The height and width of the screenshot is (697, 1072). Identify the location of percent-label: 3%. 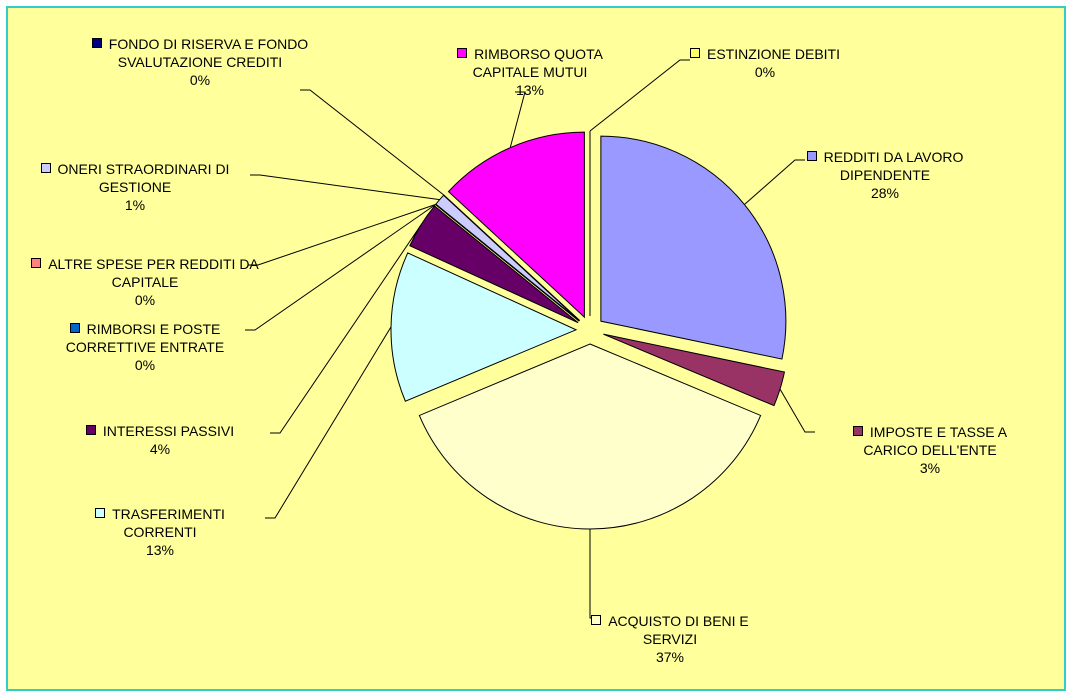
(930, 468).